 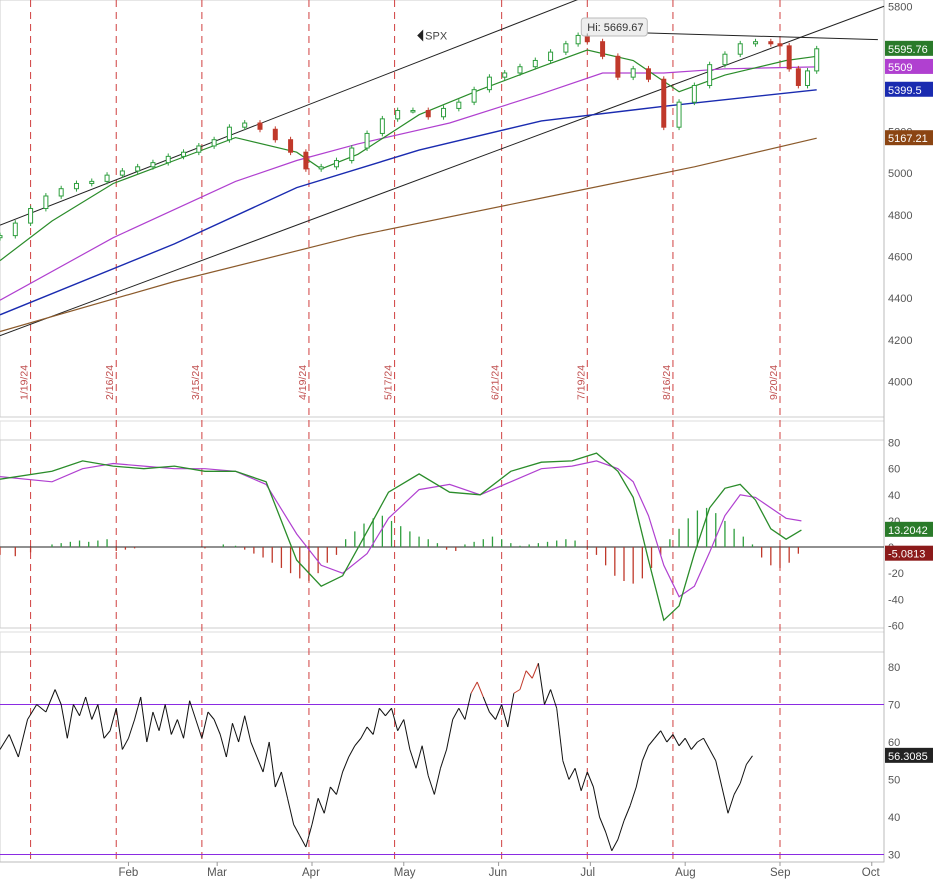 What do you see at coordinates (896, 600) in the screenshot?
I see `macd-y-tick-label: -40` at bounding box center [896, 600].